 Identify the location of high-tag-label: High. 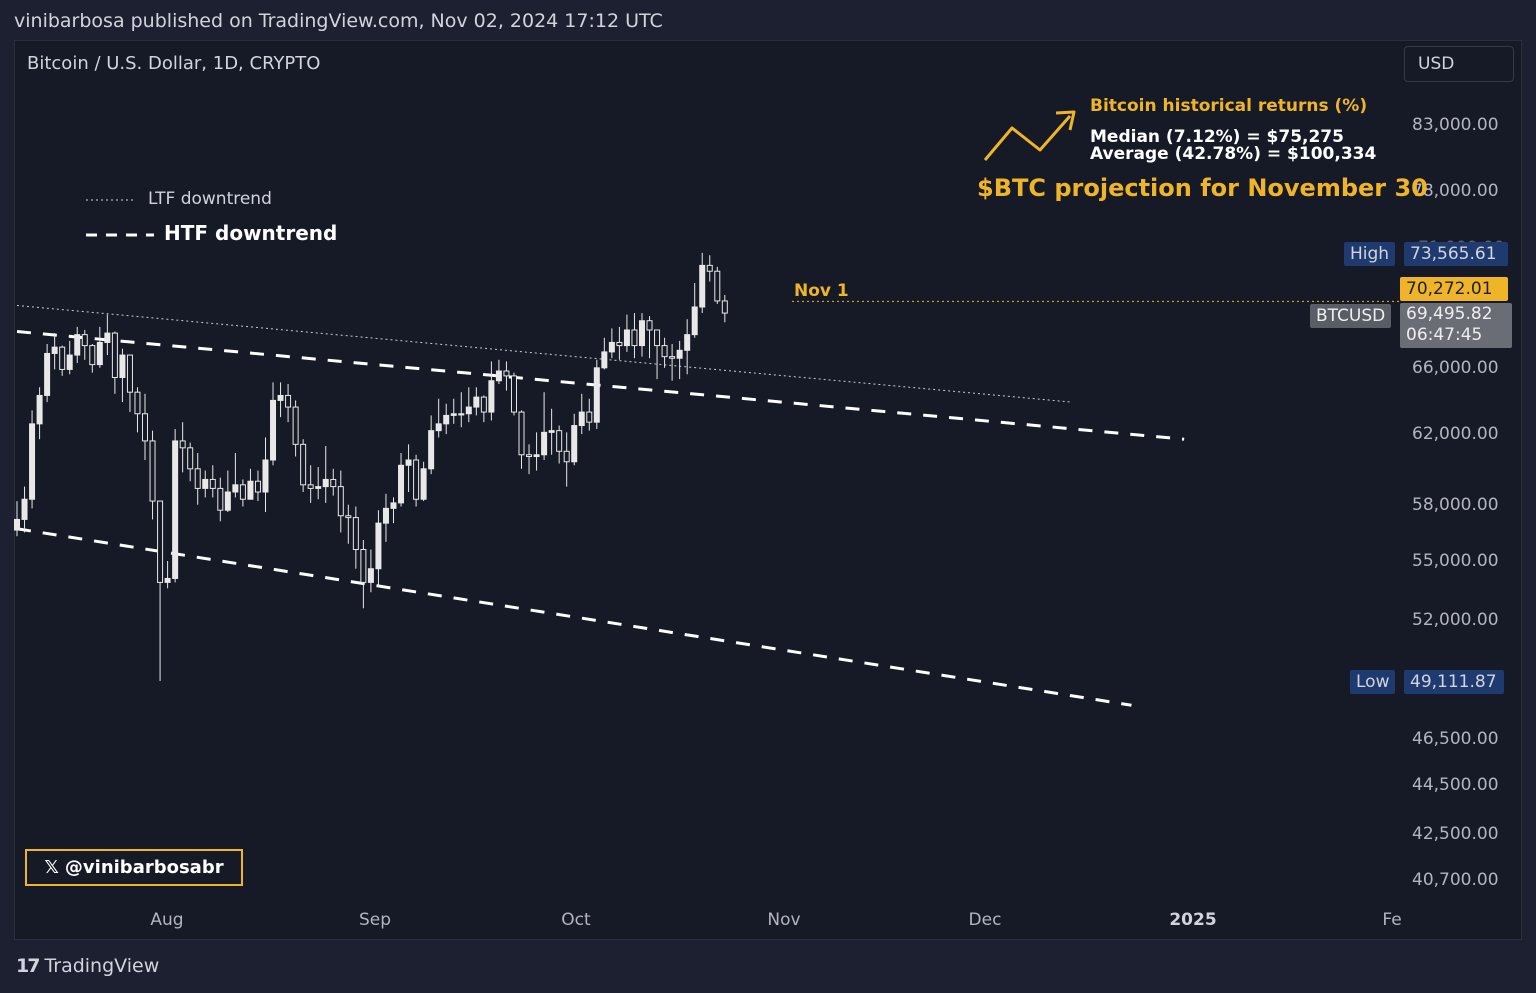
(1370, 254).